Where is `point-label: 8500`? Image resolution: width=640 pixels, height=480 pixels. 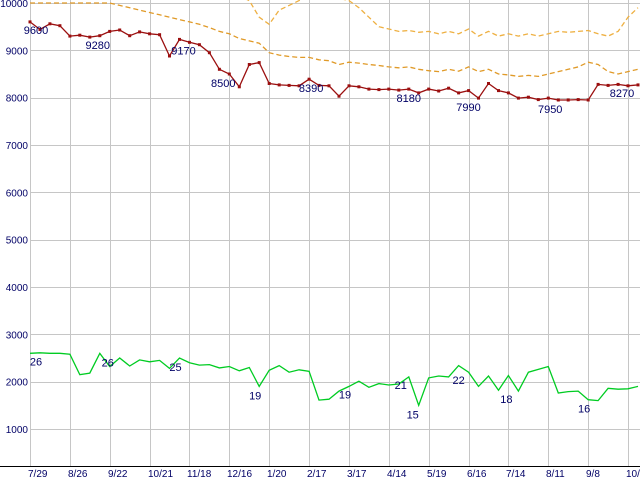
point-label: 8500 is located at coordinates (223, 84).